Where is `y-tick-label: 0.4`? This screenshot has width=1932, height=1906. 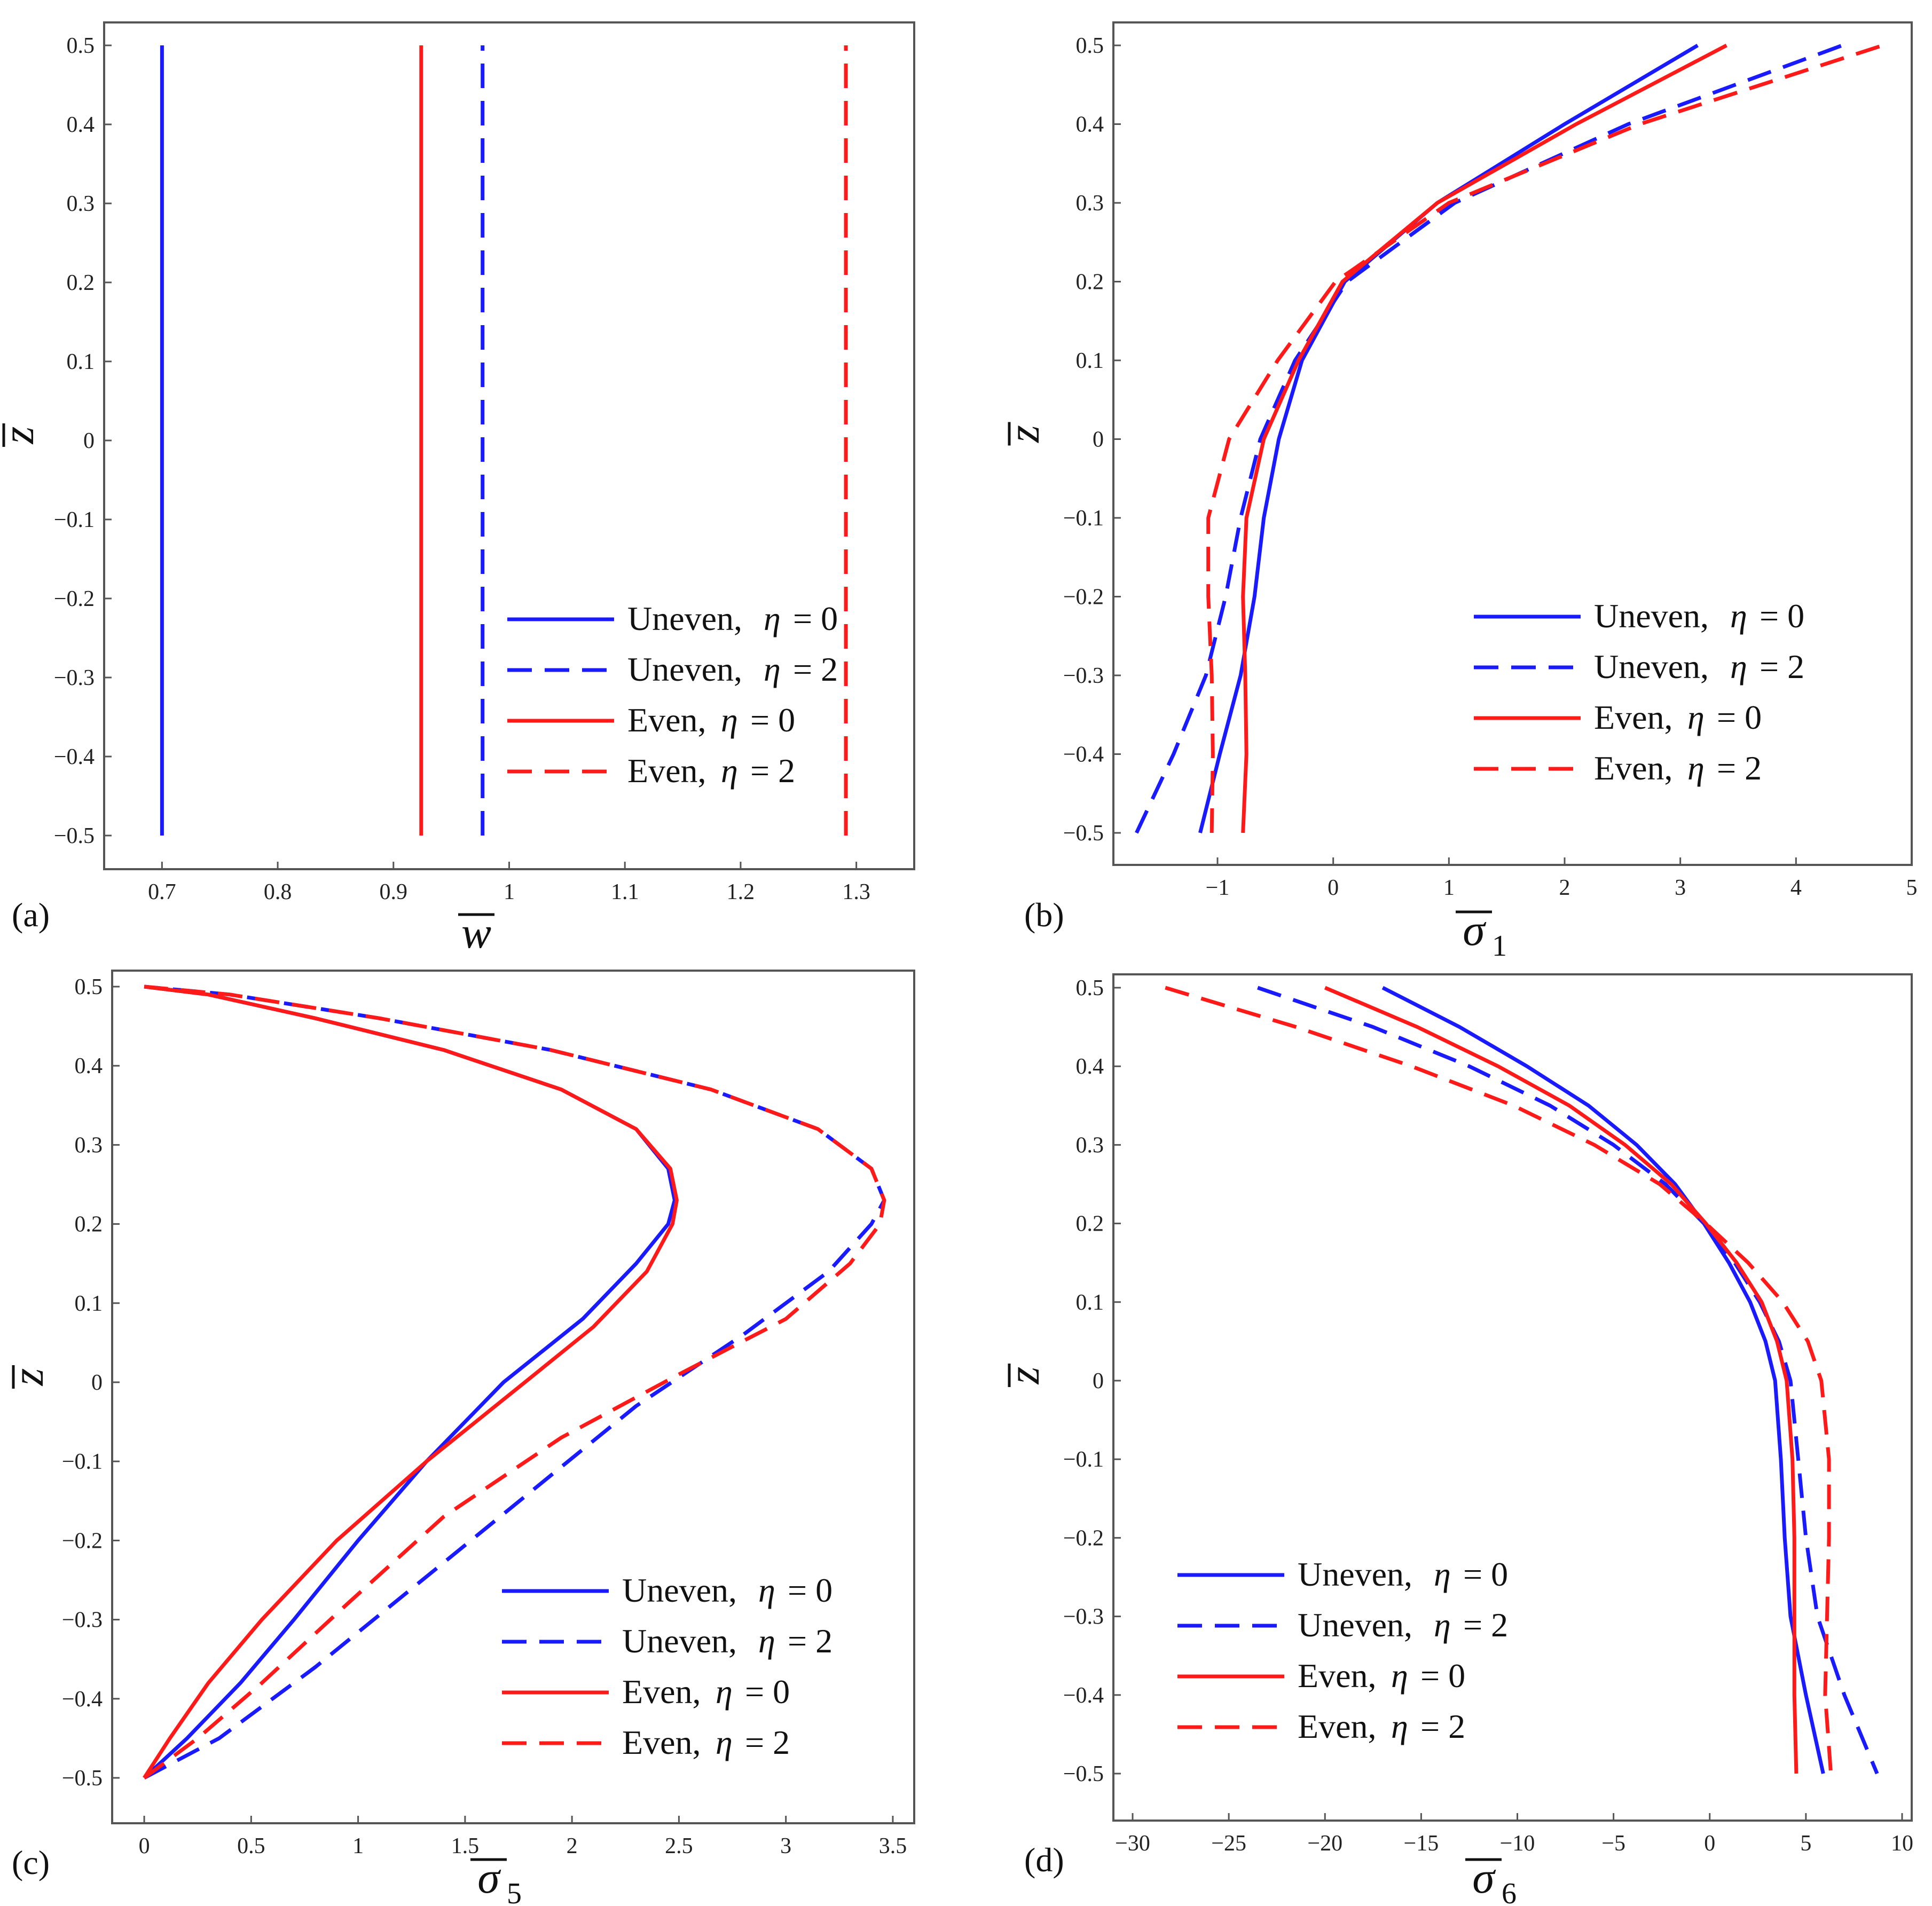
y-tick-label: 0.4 is located at coordinates (89, 1066).